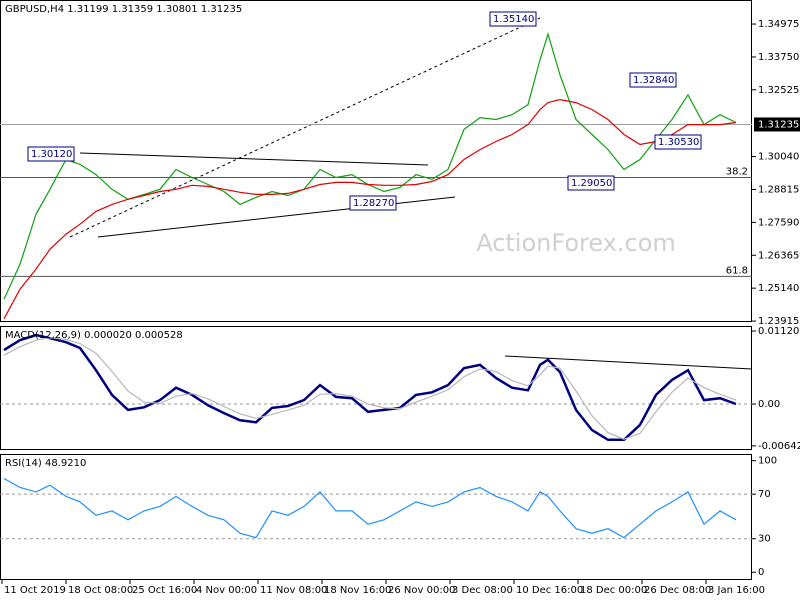  Describe the element at coordinates (164, 590) in the screenshot. I see `x-tick-label: 25 Oct 16:00` at that location.